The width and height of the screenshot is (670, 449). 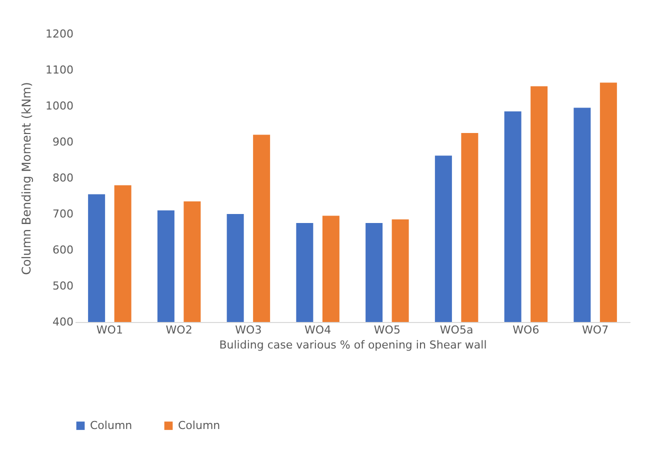 I want to click on y-tick-label: 500, so click(x=63, y=286).